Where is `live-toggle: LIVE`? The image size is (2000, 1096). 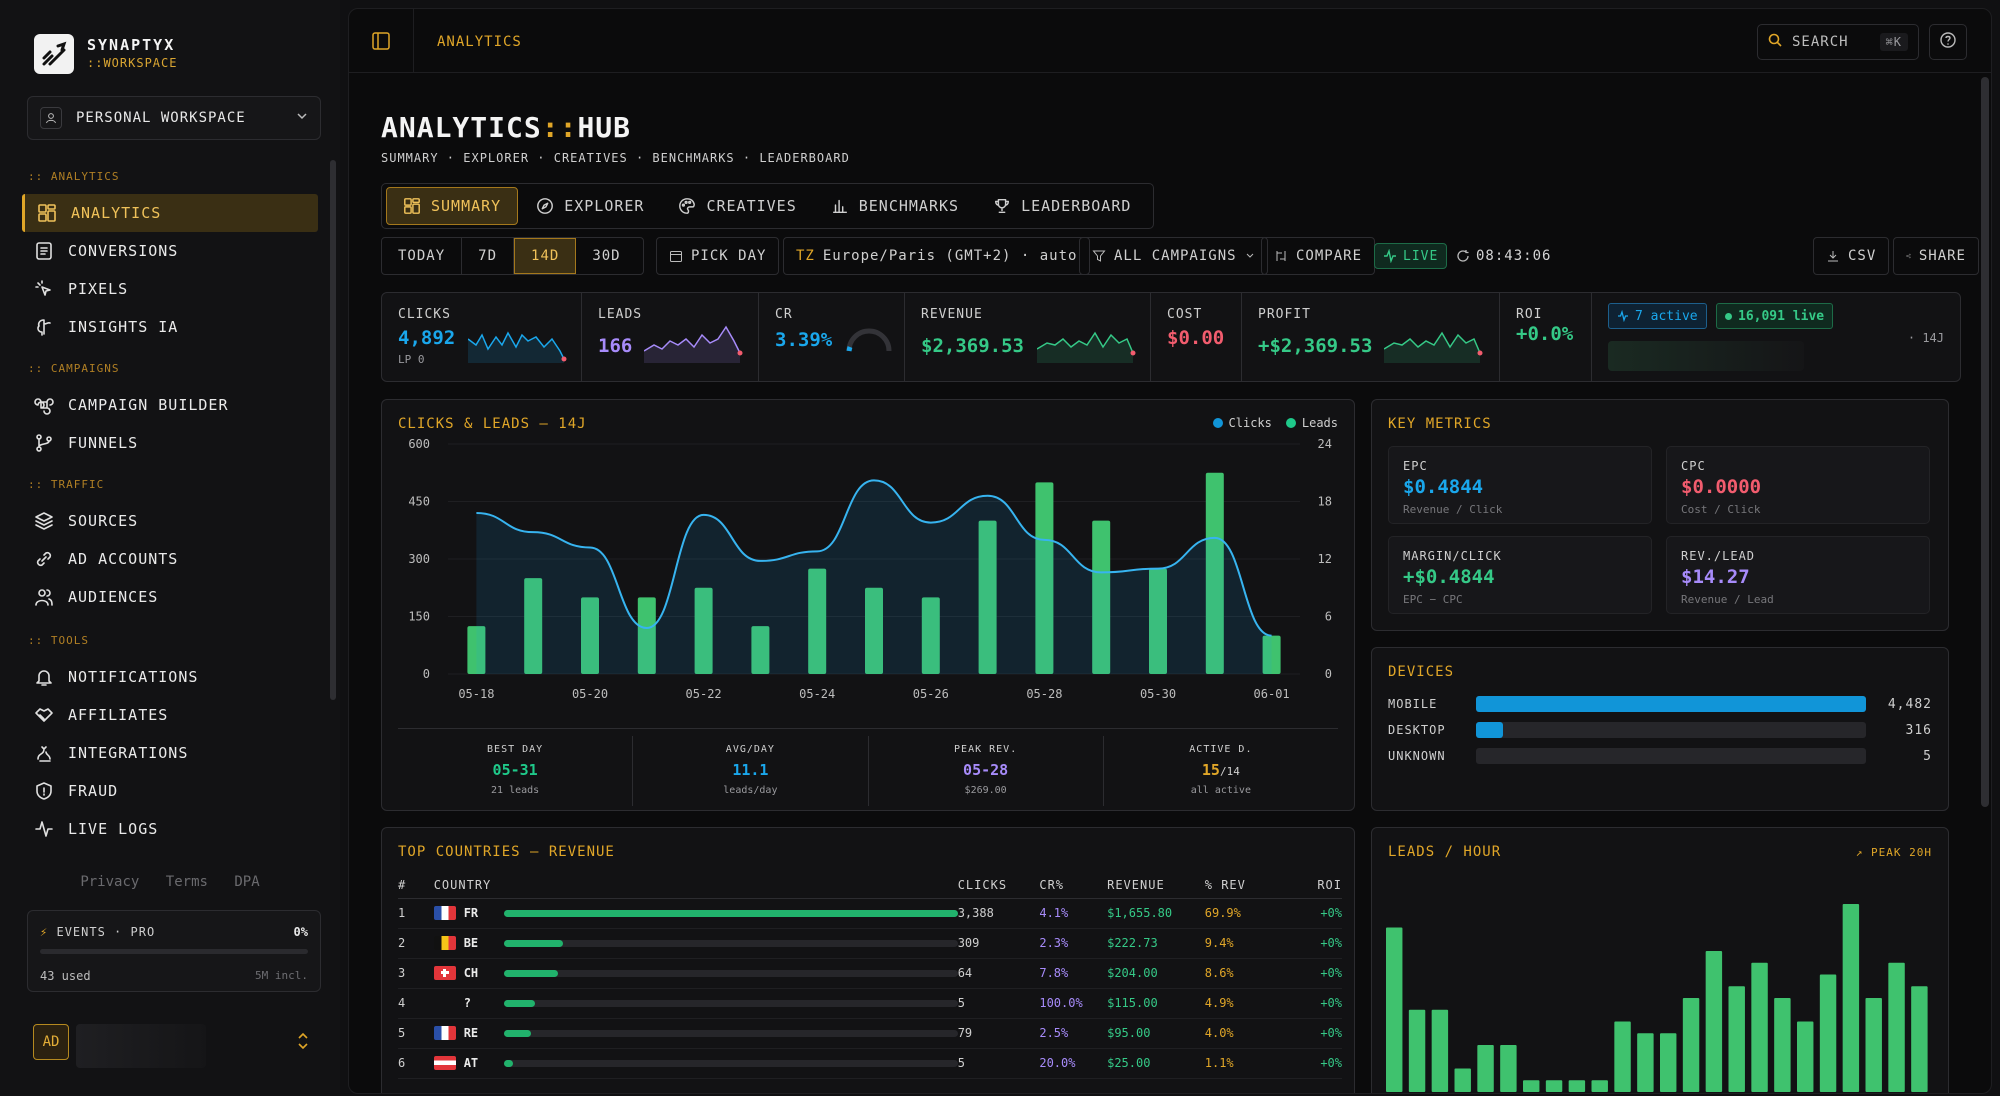 live-toggle: LIVE is located at coordinates (1411, 256).